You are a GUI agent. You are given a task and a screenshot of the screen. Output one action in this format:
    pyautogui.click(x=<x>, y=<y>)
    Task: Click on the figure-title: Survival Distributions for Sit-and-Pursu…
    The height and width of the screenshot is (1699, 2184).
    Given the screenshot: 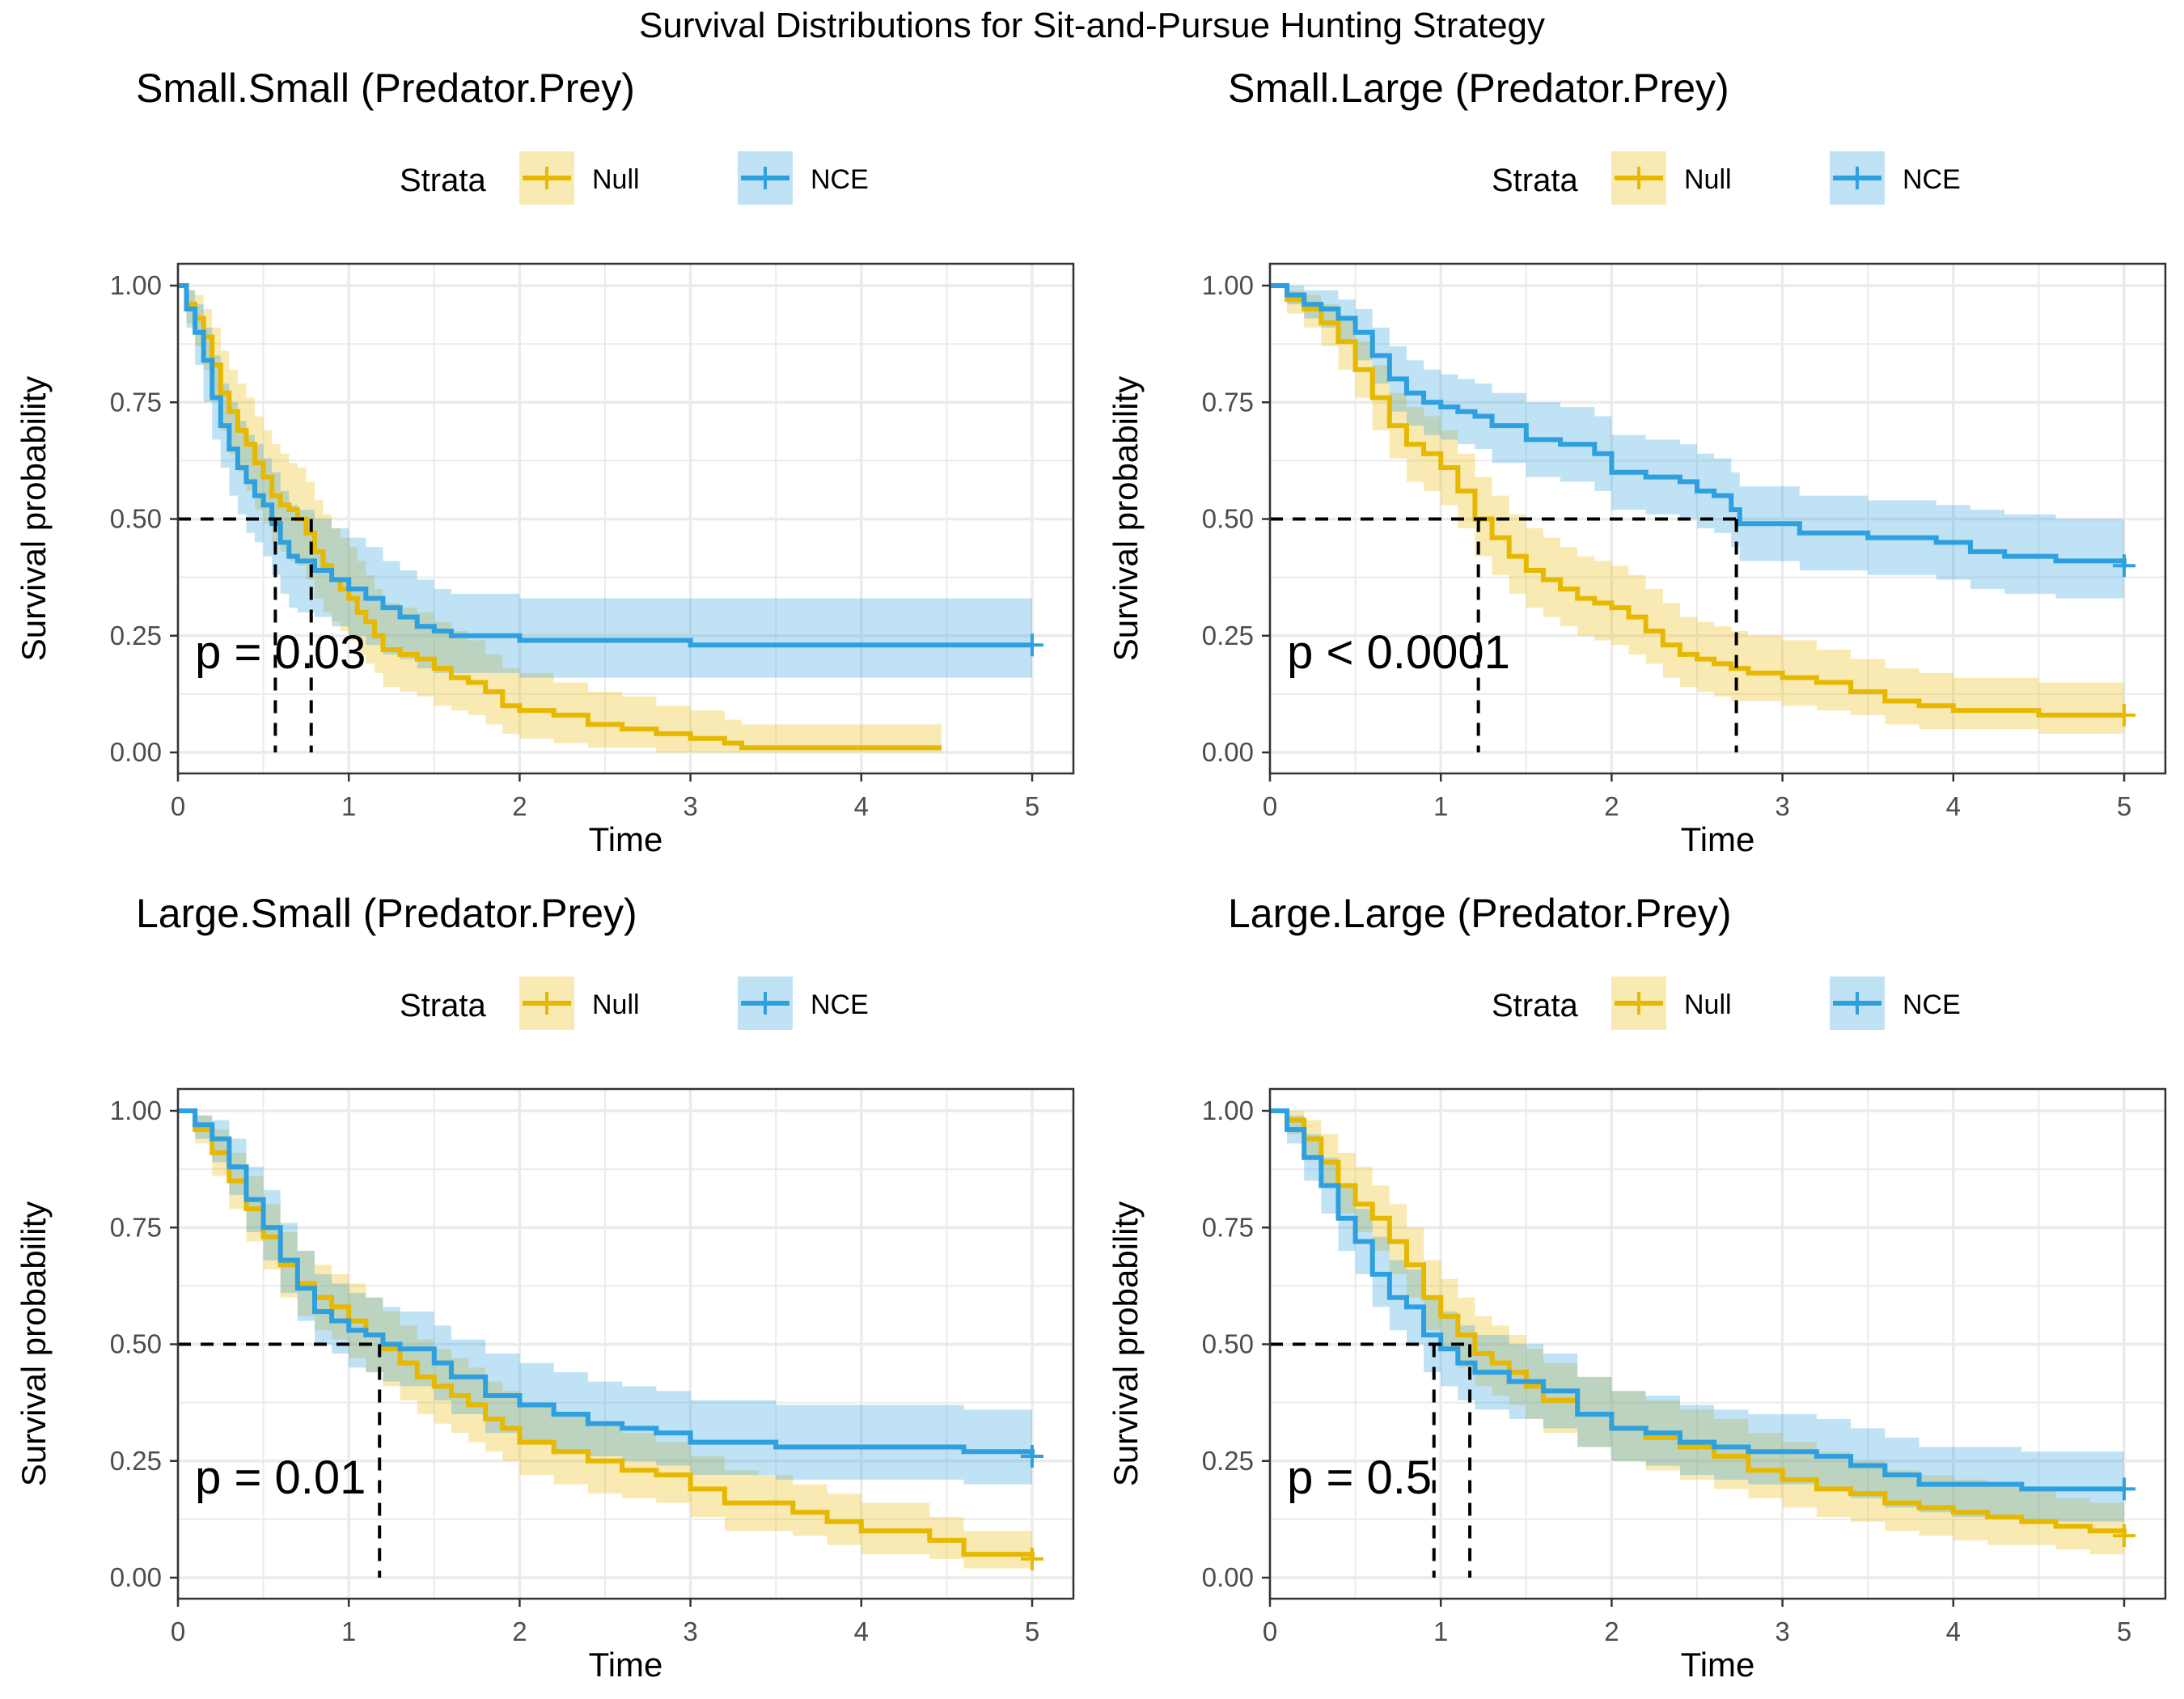 What is the action you would take?
    pyautogui.click(x=1092, y=25)
    